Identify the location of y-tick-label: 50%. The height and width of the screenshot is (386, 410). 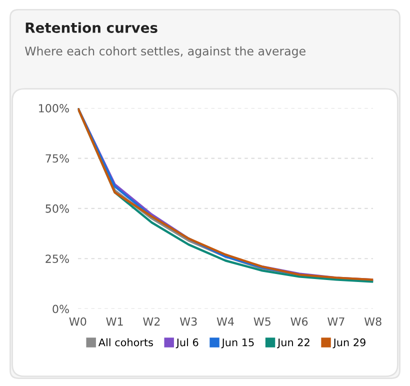
(57, 208).